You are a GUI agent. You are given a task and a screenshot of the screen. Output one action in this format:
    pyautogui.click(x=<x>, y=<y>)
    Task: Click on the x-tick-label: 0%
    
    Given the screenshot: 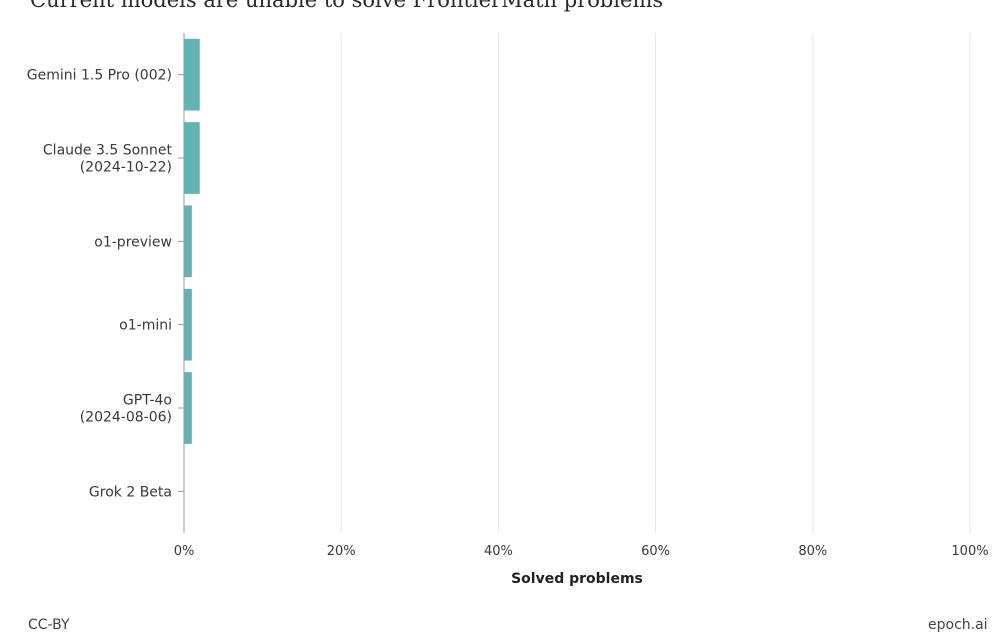 What is the action you would take?
    pyautogui.click(x=184, y=551)
    